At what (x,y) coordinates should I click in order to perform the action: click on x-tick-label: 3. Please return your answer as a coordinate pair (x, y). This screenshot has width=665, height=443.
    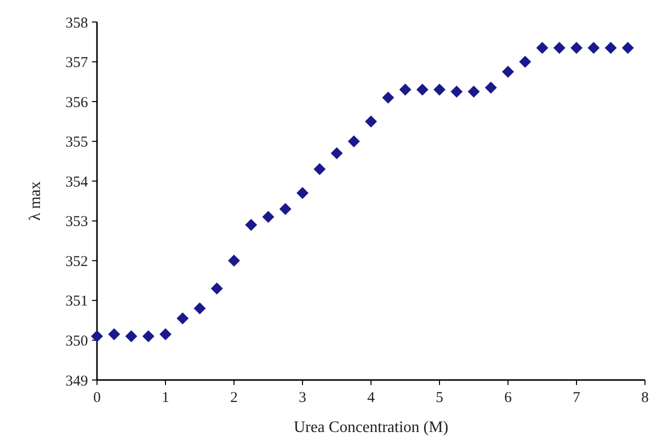
    Looking at the image, I should click on (302, 398).